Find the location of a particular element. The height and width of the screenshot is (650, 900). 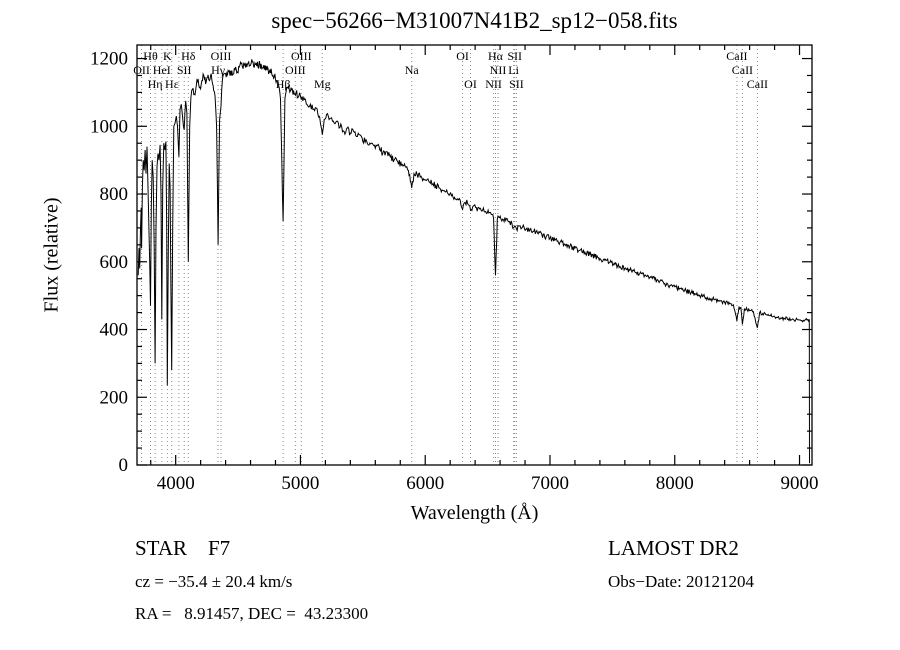

x-axis-label: Wavelength (Å) is located at coordinates (474, 513).